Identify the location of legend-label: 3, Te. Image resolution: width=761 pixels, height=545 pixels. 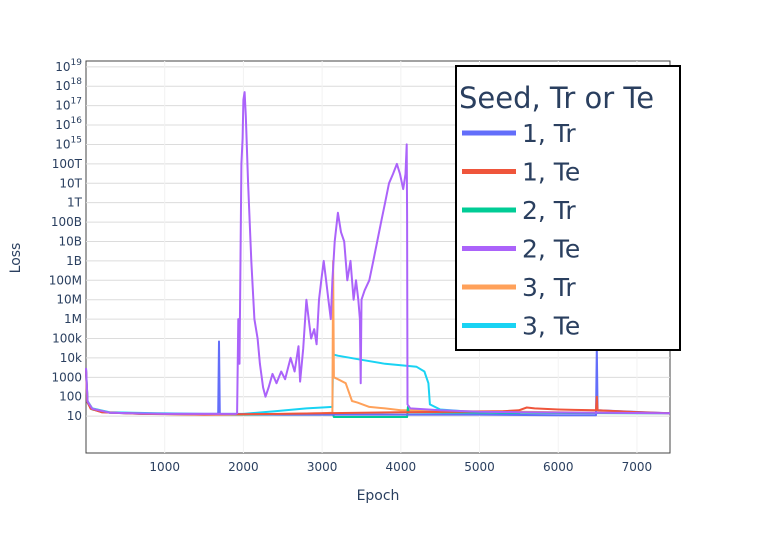
(551, 326).